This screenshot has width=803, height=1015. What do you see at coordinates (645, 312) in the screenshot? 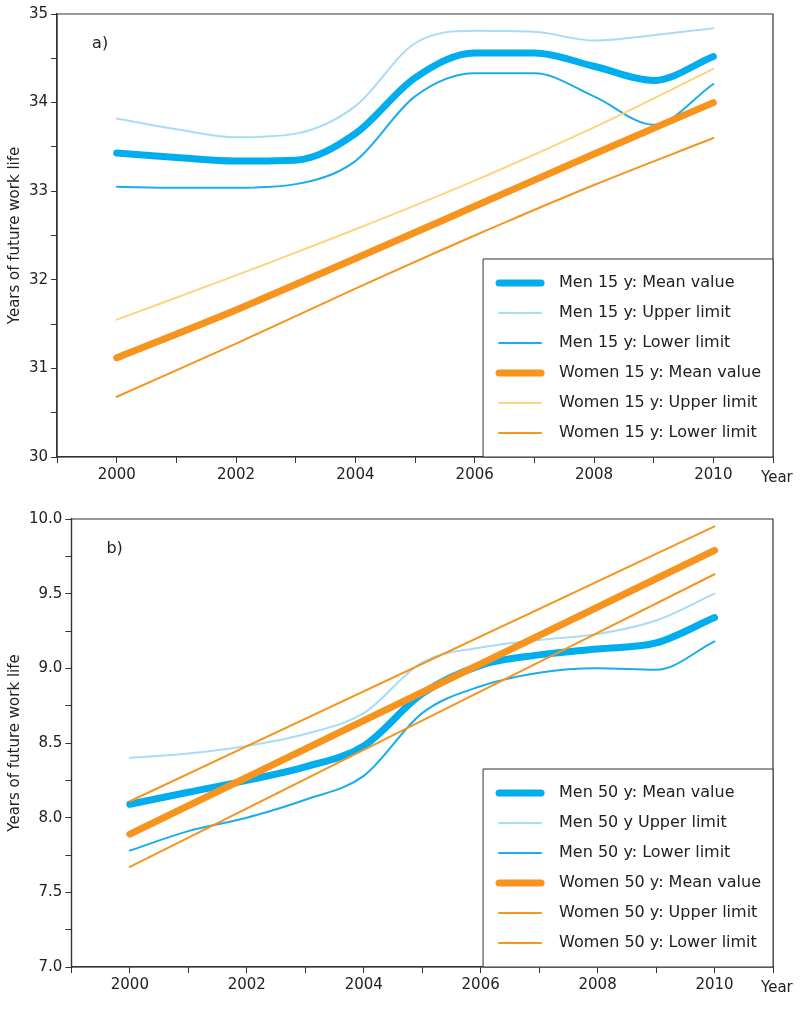
I see `legend-label: Men 15 y: Upper limit` at bounding box center [645, 312].